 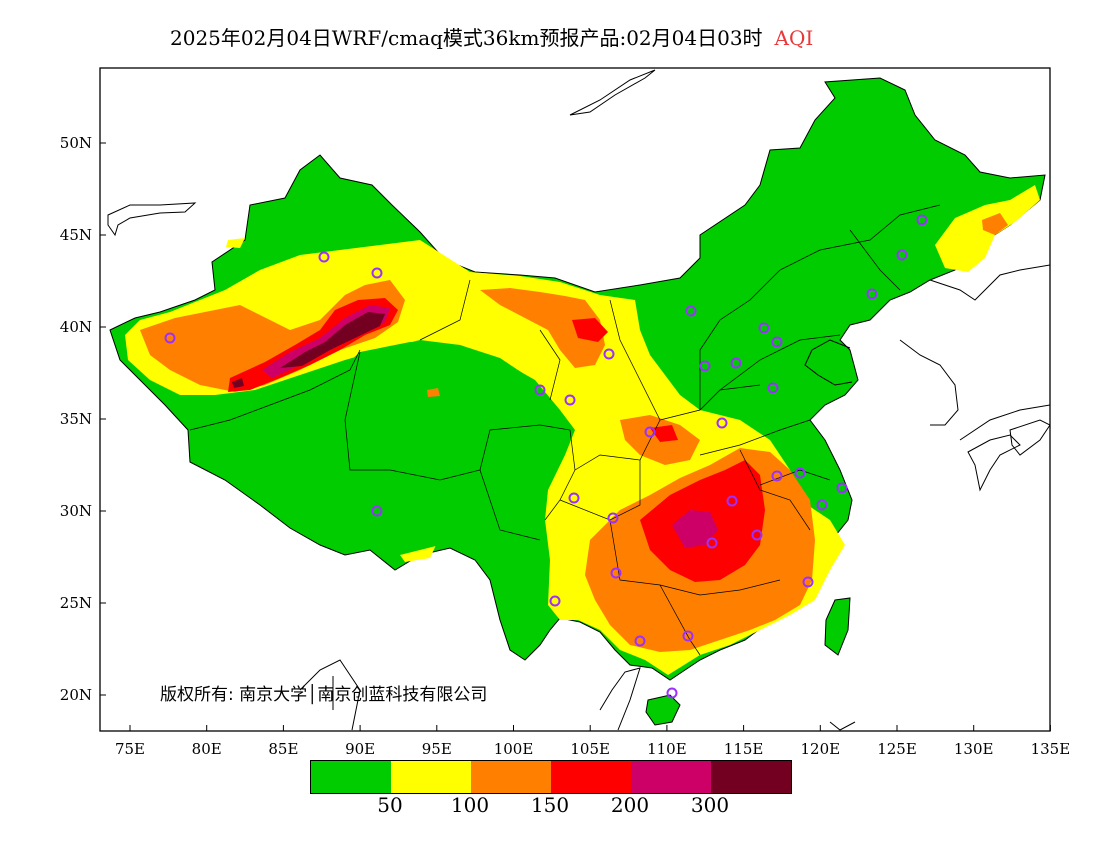 I want to click on lon-tick-label: 95E, so click(x=437, y=749).